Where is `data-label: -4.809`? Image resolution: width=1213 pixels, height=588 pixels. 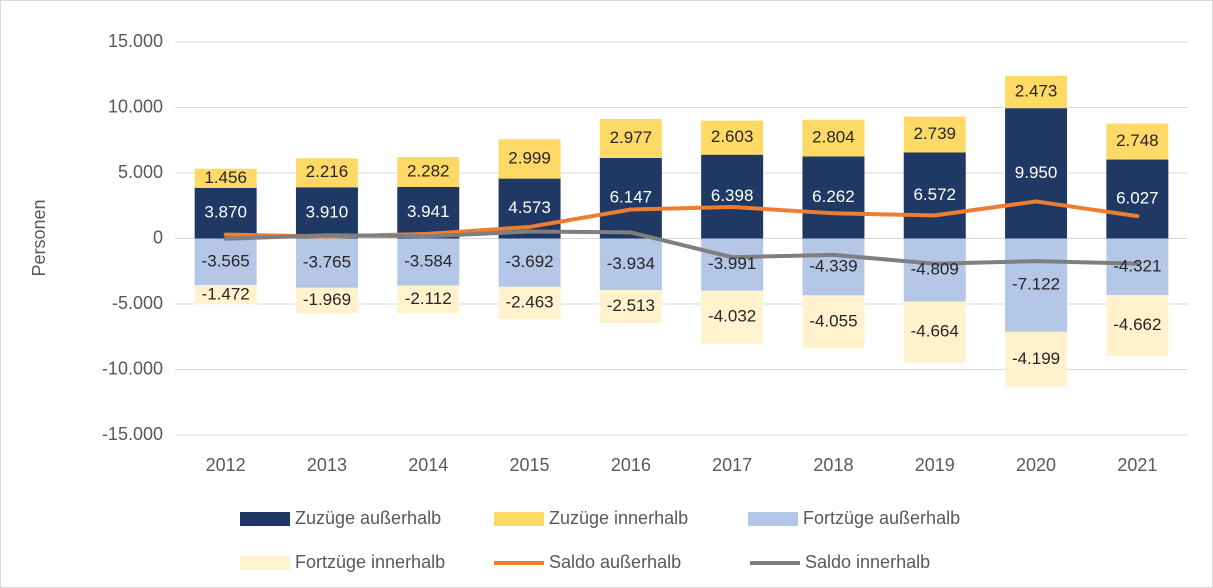 data-label: -4.809 is located at coordinates (935, 268).